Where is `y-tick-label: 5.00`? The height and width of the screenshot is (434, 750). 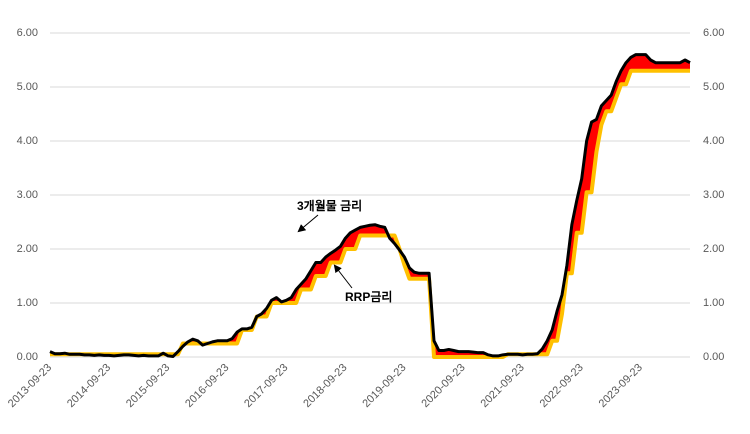 y-tick-label: 5.00 is located at coordinates (27, 87).